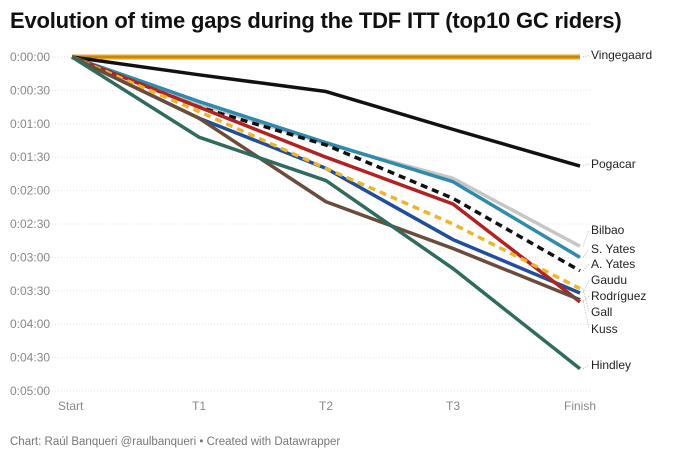  I want to click on y-tick-label: 0:05:00, so click(30, 391).